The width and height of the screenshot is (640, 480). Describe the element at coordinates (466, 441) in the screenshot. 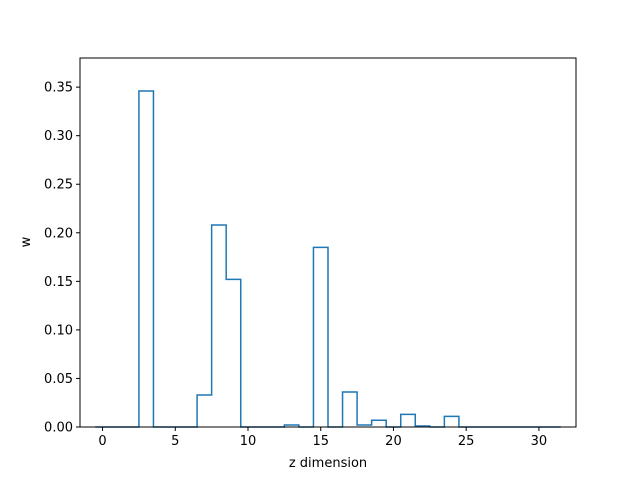

I see `x-tick-label: 25` at that location.